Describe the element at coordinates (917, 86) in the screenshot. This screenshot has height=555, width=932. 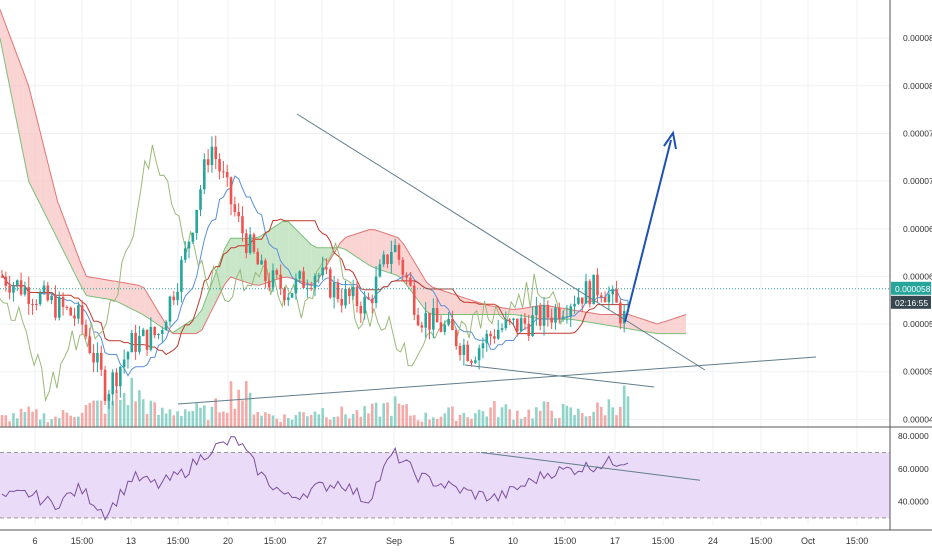
I see `price-tick-label: 0.0000800` at that location.